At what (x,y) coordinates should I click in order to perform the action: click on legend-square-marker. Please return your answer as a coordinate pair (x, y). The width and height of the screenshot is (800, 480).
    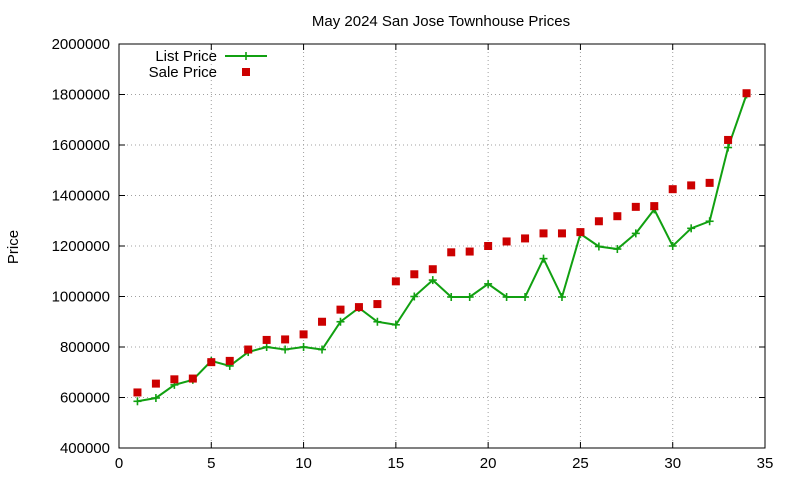
    Looking at the image, I should click on (246, 72).